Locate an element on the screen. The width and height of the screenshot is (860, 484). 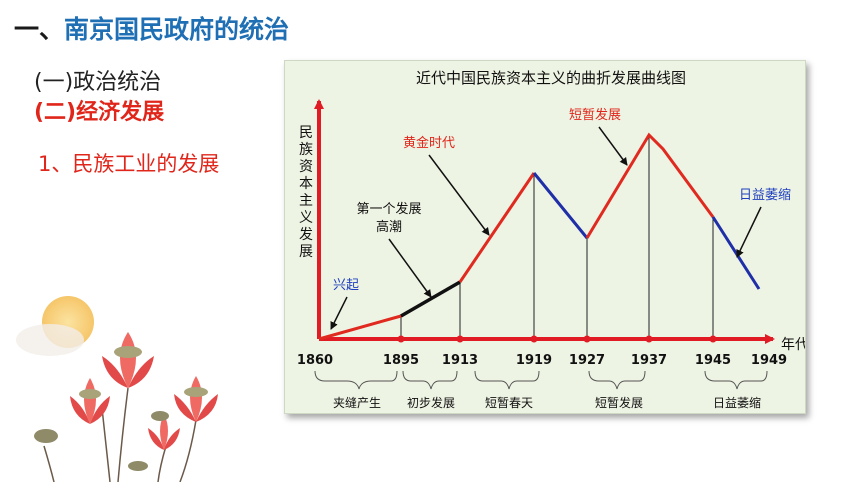
annotation-first-boom: 第一个发展高潮 is located at coordinates (388, 218).